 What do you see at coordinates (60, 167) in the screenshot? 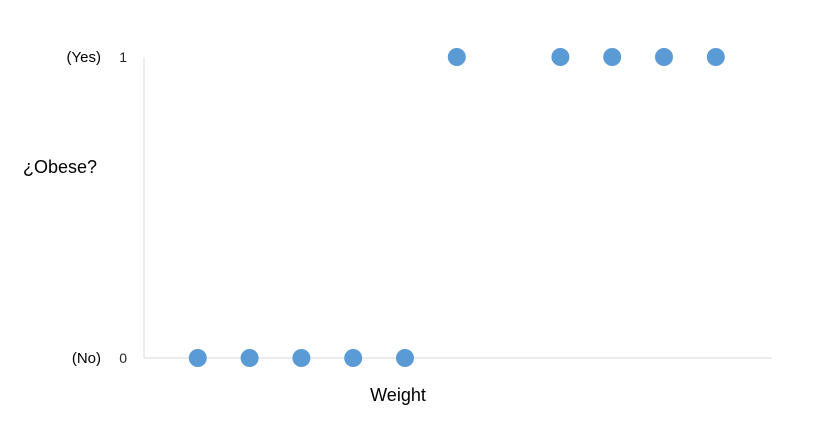
I see `y-axis-label: ¿Obese?` at bounding box center [60, 167].